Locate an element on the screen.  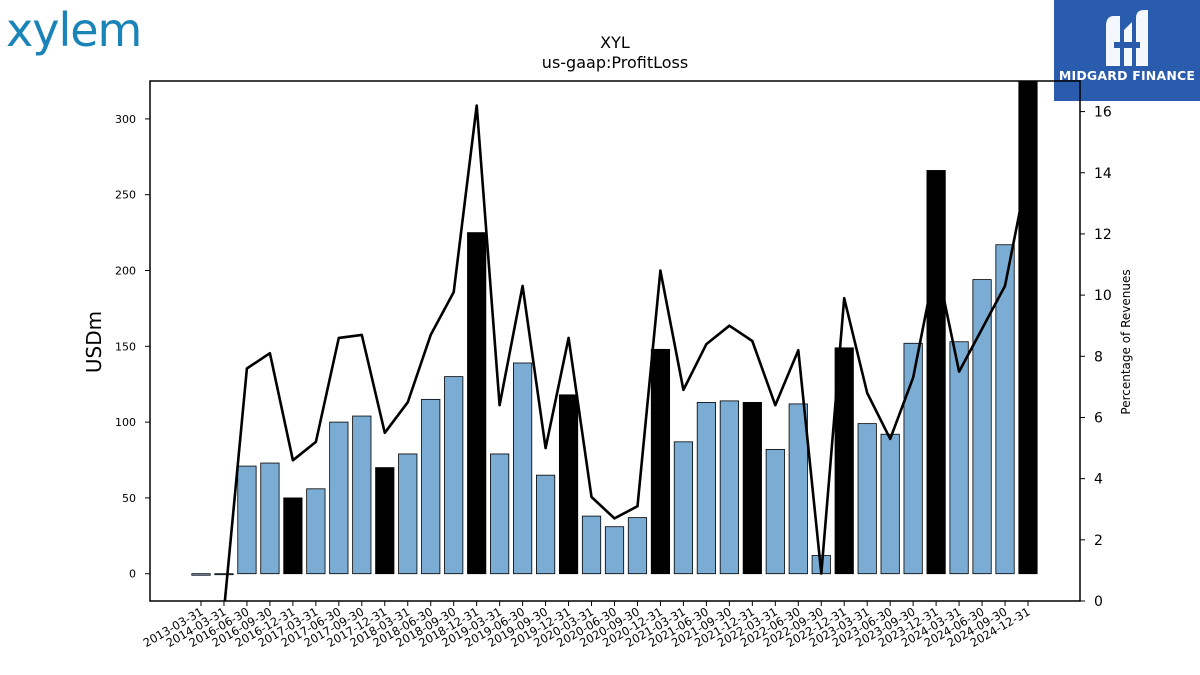
y2-tick-label: 8 is located at coordinates (1098, 357).